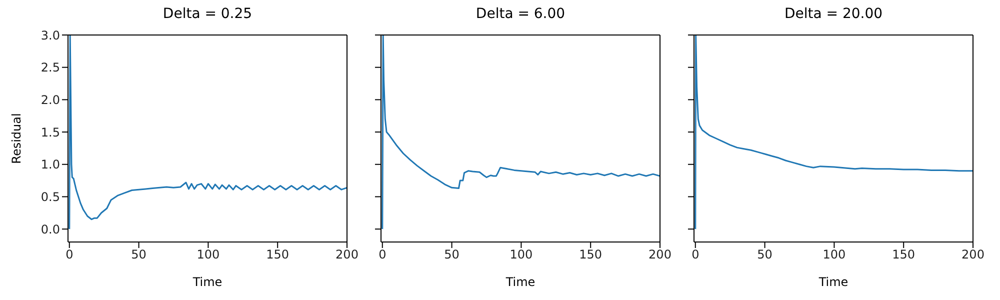 This screenshot has width=1000, height=300. Describe the element at coordinates (50, 132) in the screenshot. I see `y-tick-label: 1.5` at that location.